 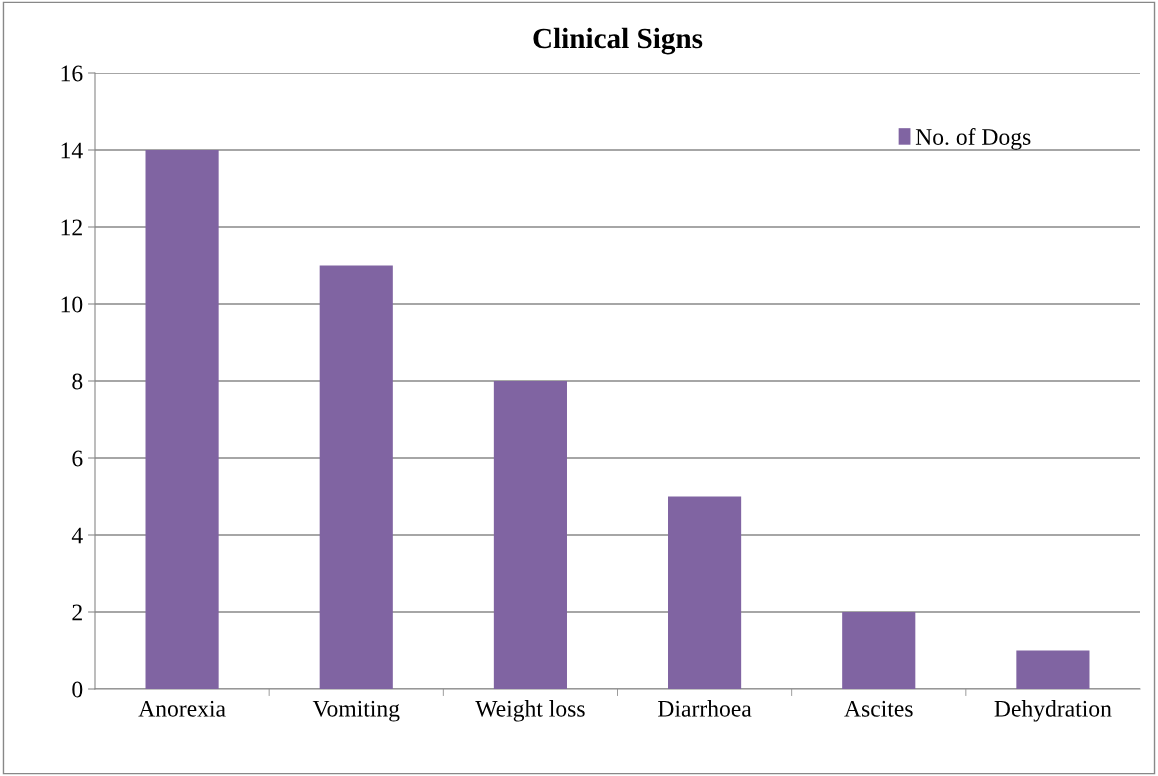 I want to click on y-tick-label: 12, so click(x=71, y=227).